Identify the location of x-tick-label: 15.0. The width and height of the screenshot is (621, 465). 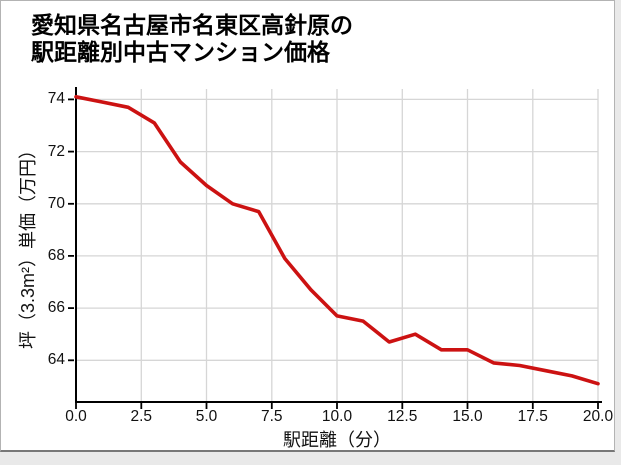
(467, 416).